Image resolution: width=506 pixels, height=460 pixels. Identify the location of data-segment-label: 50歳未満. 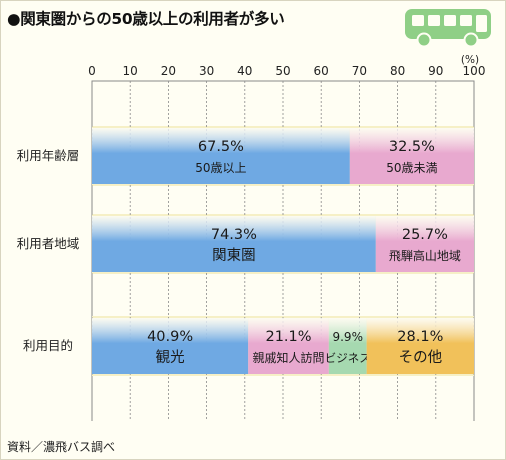
(411, 168).